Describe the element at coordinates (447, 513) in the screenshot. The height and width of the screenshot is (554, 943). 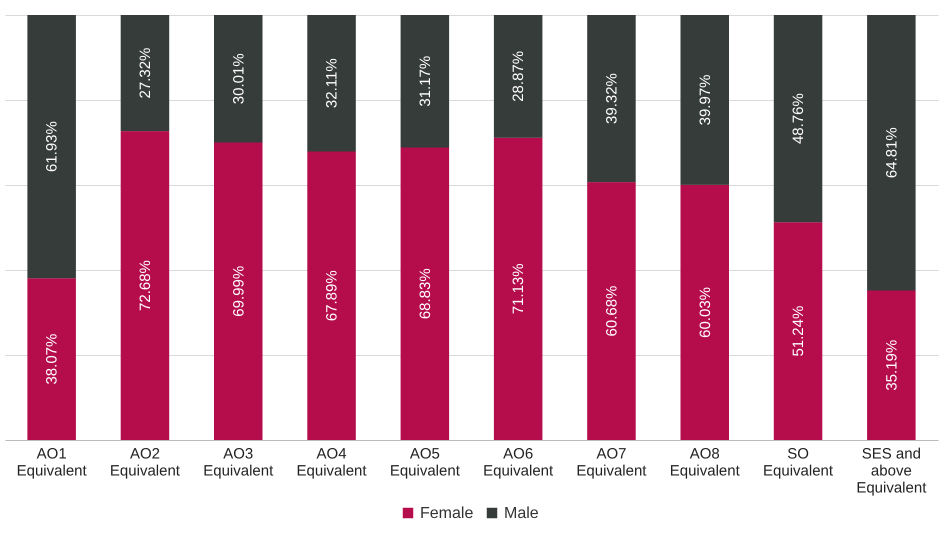
I see `legend-label: Female` at that location.